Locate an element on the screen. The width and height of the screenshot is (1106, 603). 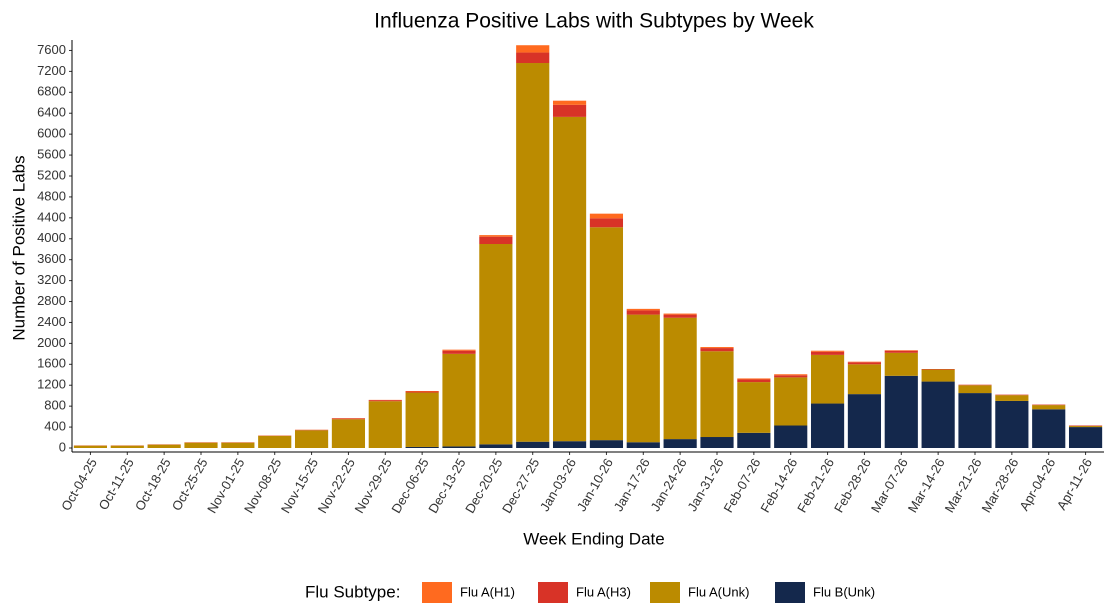
x-tick-label: Jan-03-26 is located at coordinates (558, 485).